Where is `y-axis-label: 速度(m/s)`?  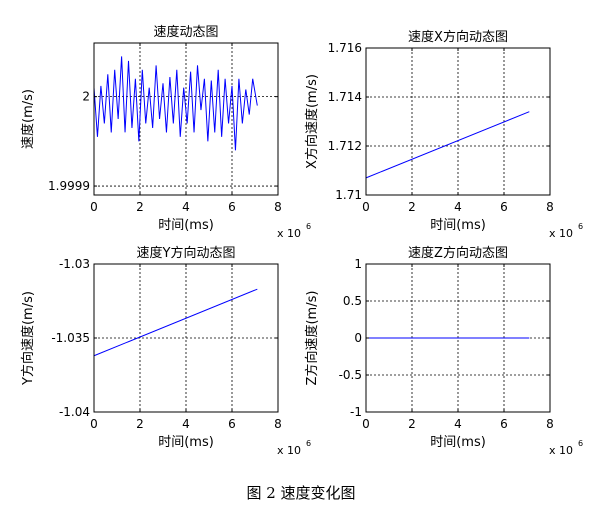
y-axis-label: 速度(m/s) is located at coordinates (28, 119).